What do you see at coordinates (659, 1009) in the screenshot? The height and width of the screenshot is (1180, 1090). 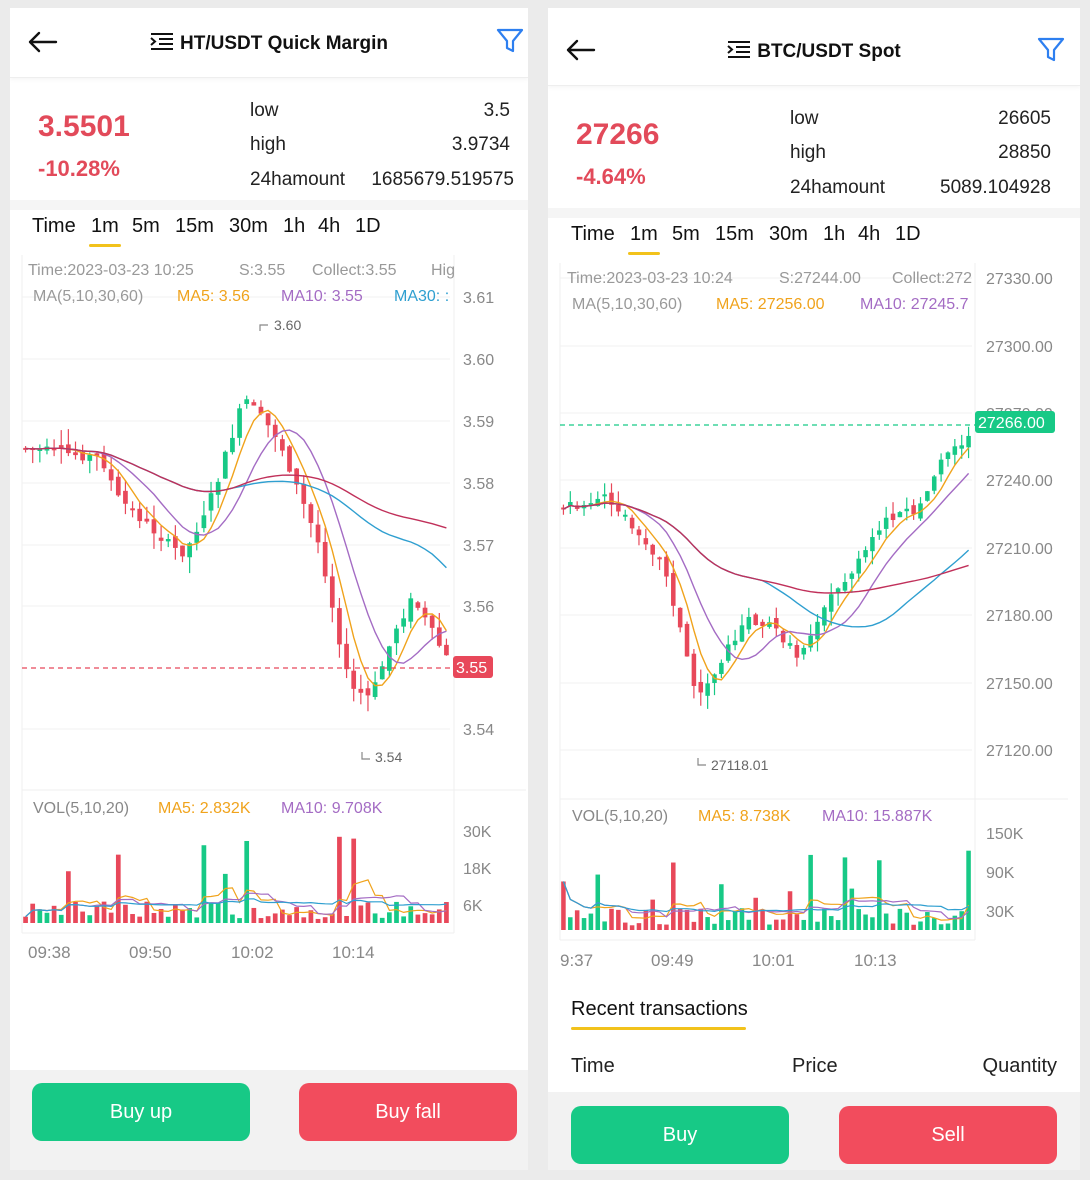 I see `recent-transactions-tab: Recent transactions` at bounding box center [659, 1009].